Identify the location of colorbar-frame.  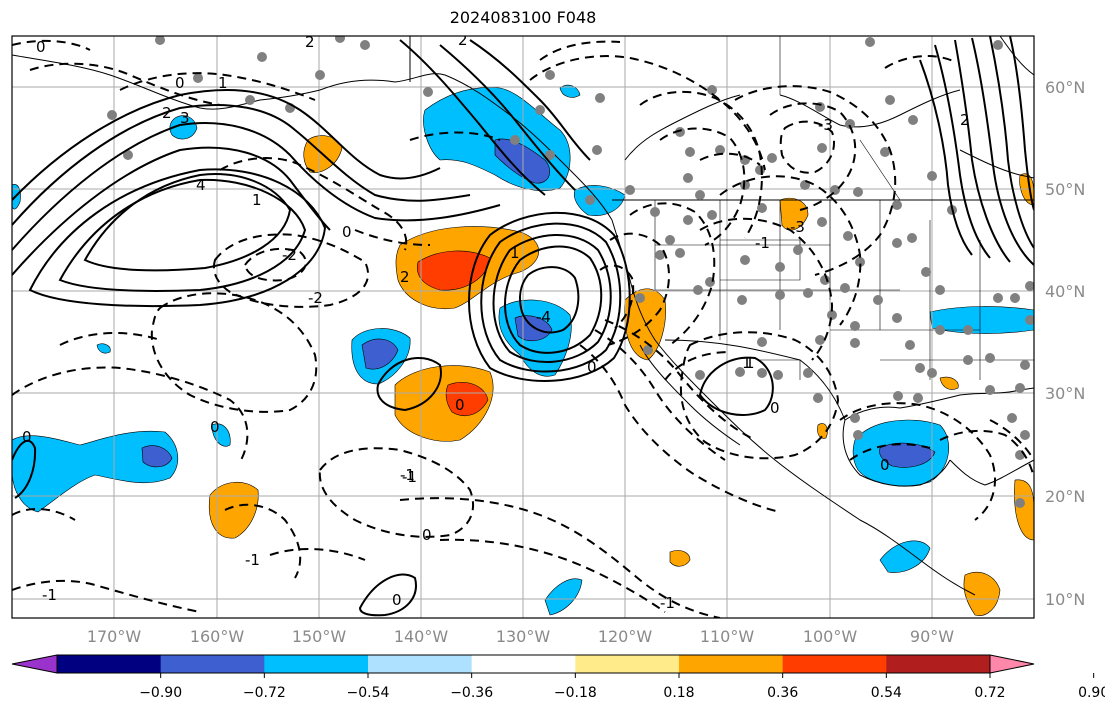
(523, 664).